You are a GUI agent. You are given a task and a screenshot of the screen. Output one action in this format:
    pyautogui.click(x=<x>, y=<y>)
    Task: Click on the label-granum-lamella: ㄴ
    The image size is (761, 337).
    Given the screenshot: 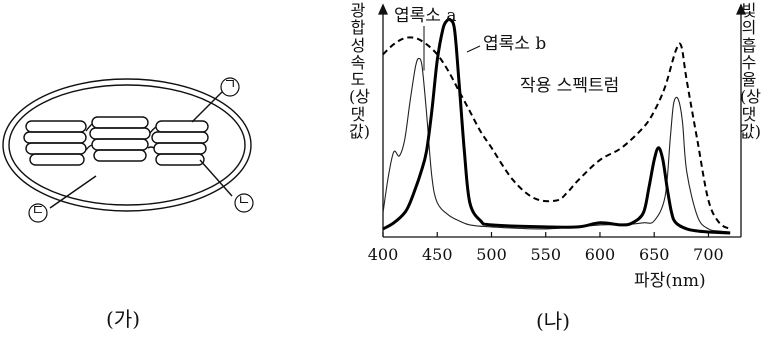 What is the action you would take?
    pyautogui.click(x=244, y=201)
    